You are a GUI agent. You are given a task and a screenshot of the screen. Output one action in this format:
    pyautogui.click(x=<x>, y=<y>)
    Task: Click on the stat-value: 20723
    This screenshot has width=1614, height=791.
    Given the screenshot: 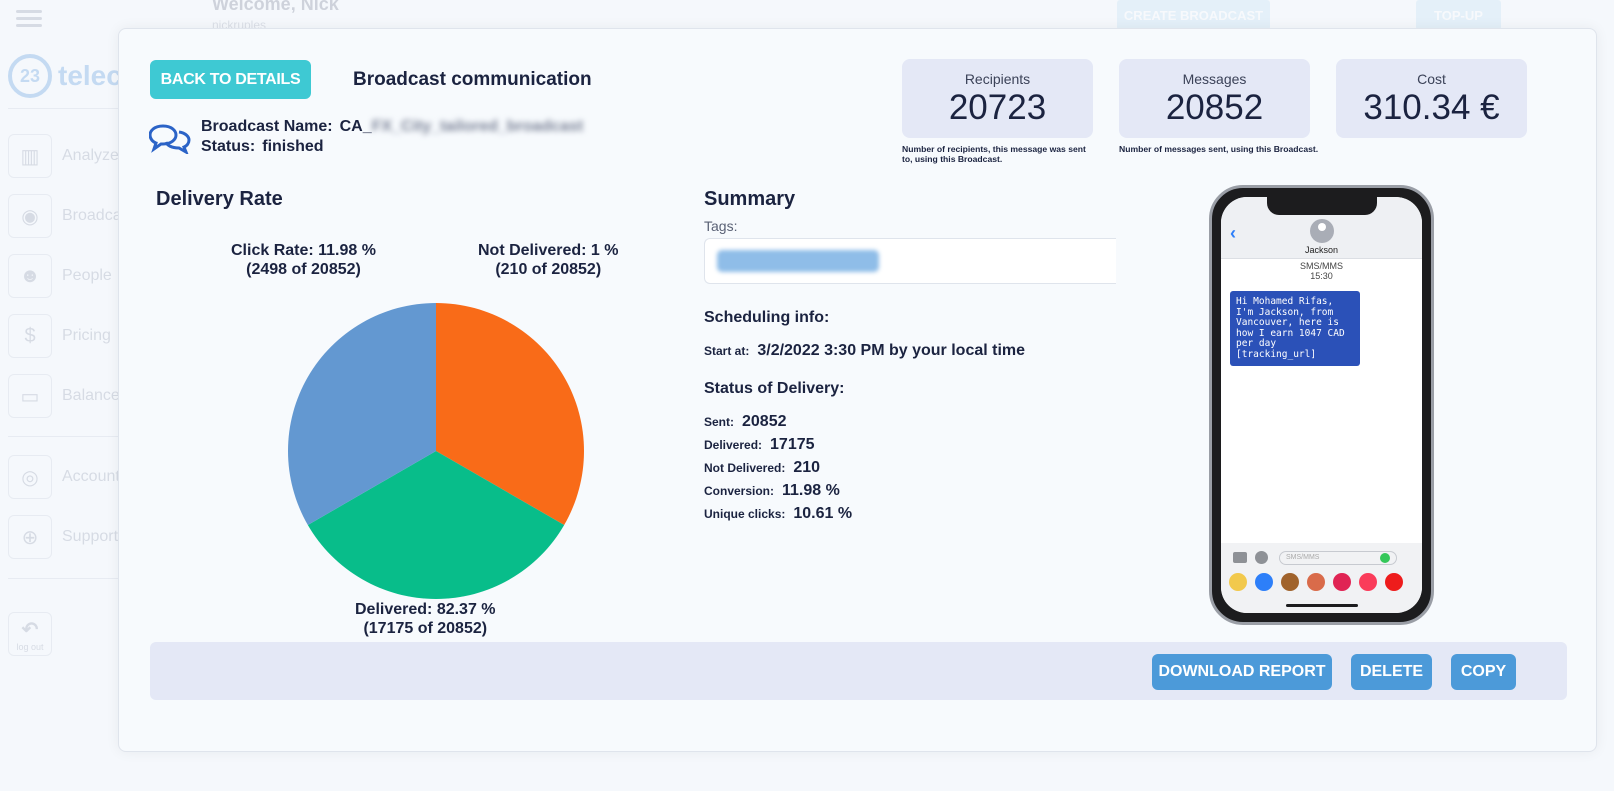 What is the action you would take?
    pyautogui.click(x=997, y=107)
    